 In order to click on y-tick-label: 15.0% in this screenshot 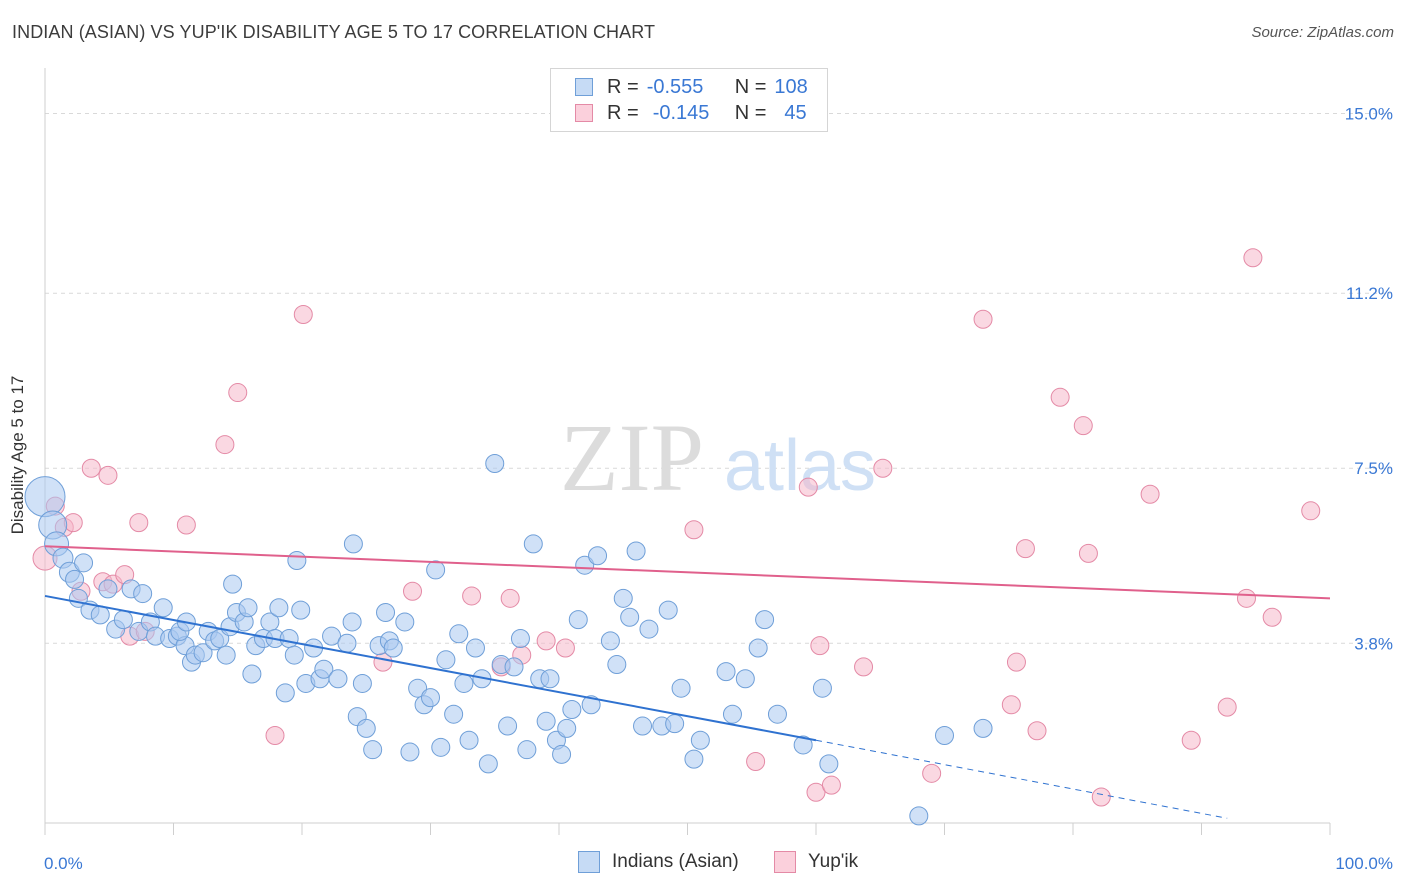, I will do `click(1369, 113)`.